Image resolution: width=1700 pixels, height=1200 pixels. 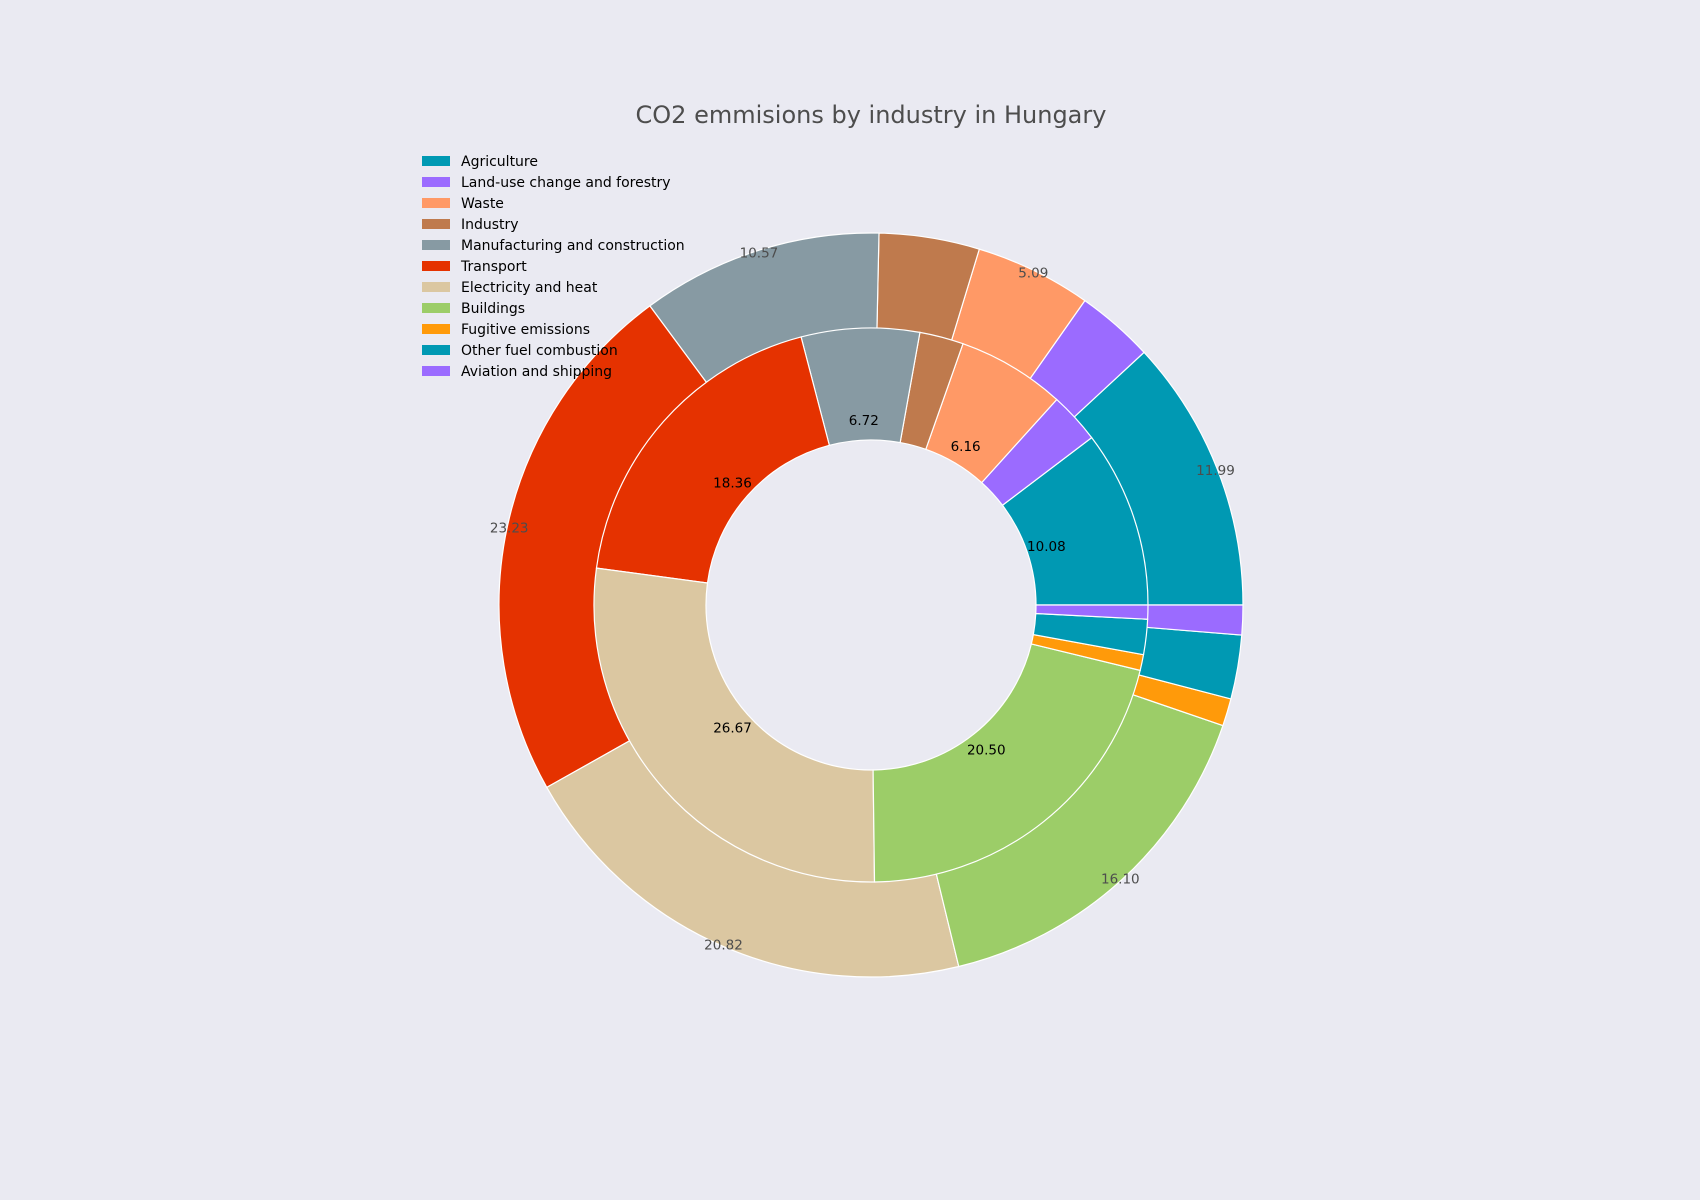 I want to click on chart-title: CO2 emmisions by industry in Hungary, so click(x=871, y=115).